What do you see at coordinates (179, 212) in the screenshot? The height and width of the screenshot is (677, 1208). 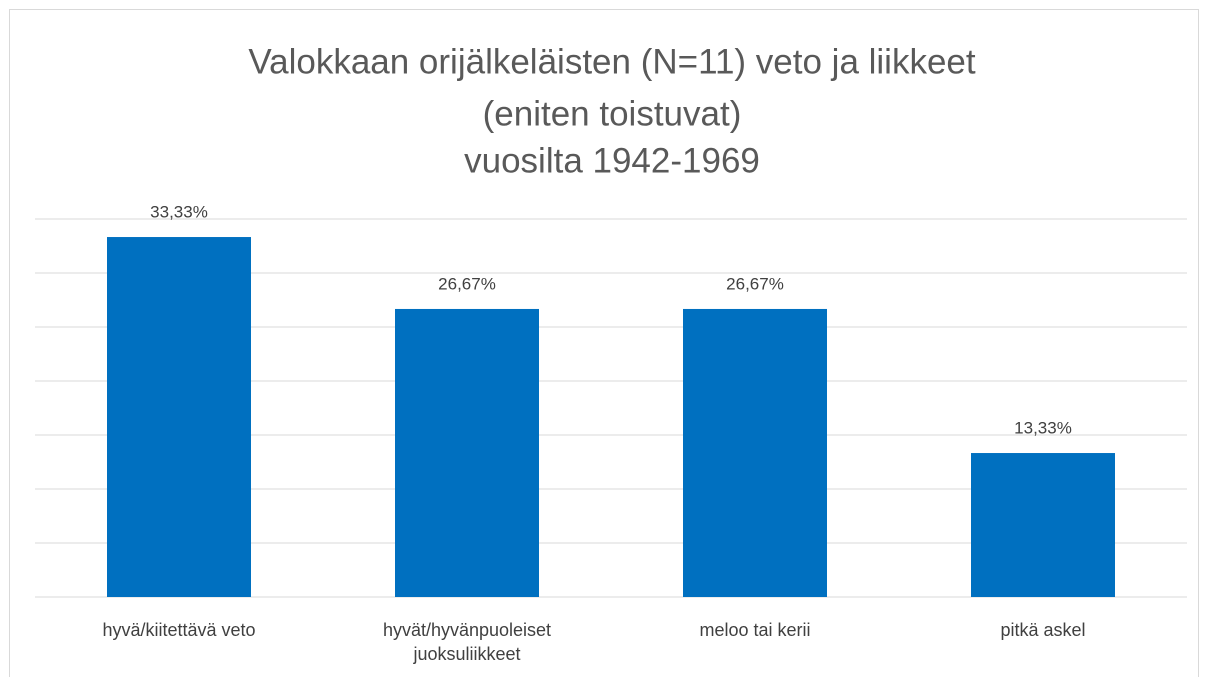 I see `data-label: 33,33%` at bounding box center [179, 212].